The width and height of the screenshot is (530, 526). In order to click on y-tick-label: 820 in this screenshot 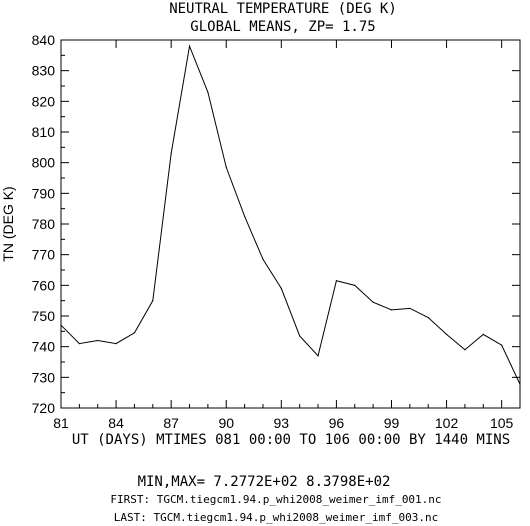, I will do `click(44, 101)`.